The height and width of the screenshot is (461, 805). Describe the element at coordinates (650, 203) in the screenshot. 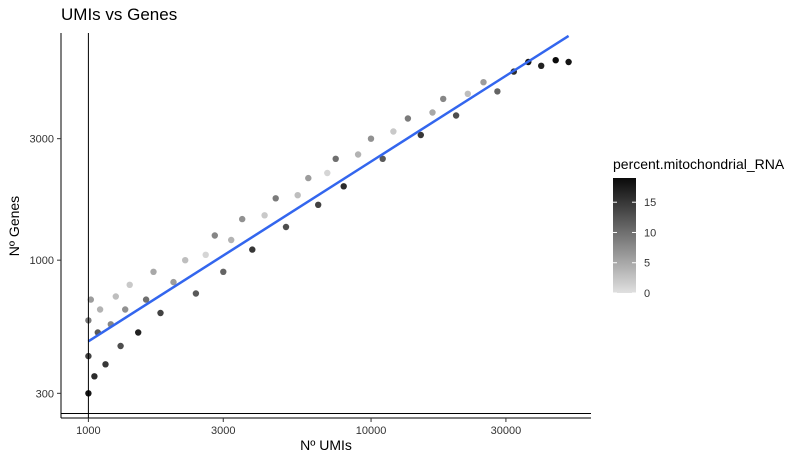

I see `legend-tick-label: 15` at that location.